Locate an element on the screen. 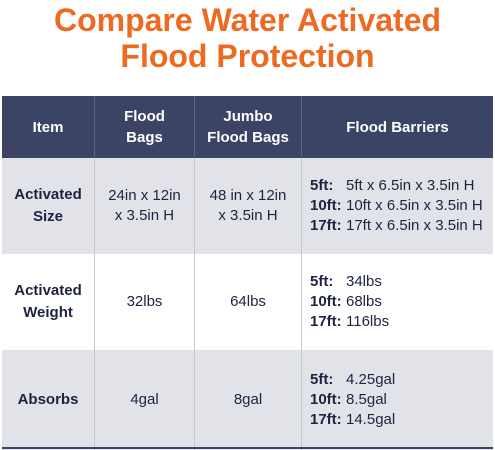 The height and width of the screenshot is (450, 495). cell-flood-bags-absorbs: 4gal is located at coordinates (144, 400).